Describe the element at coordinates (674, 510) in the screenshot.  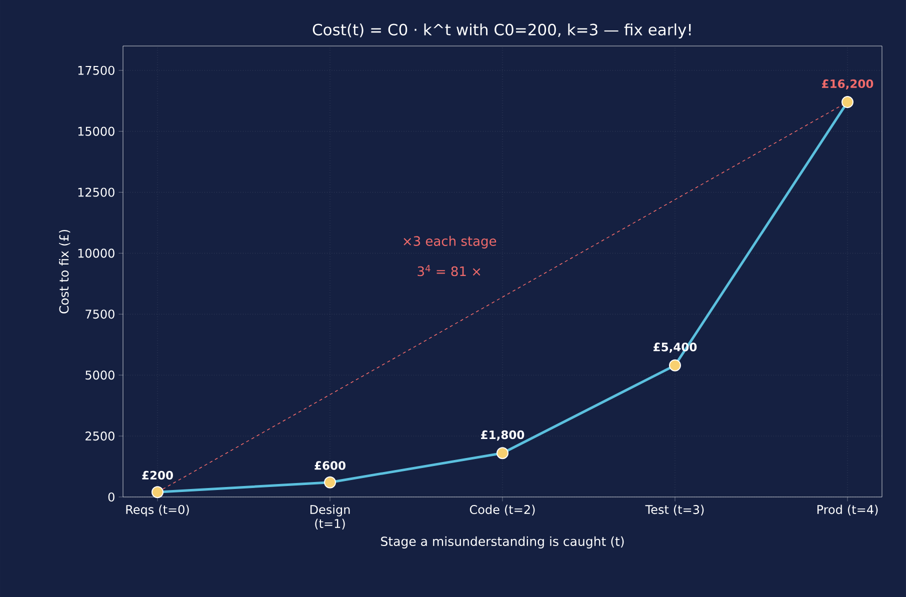
I see `x-tick-label: Test (t=3)` at that location.